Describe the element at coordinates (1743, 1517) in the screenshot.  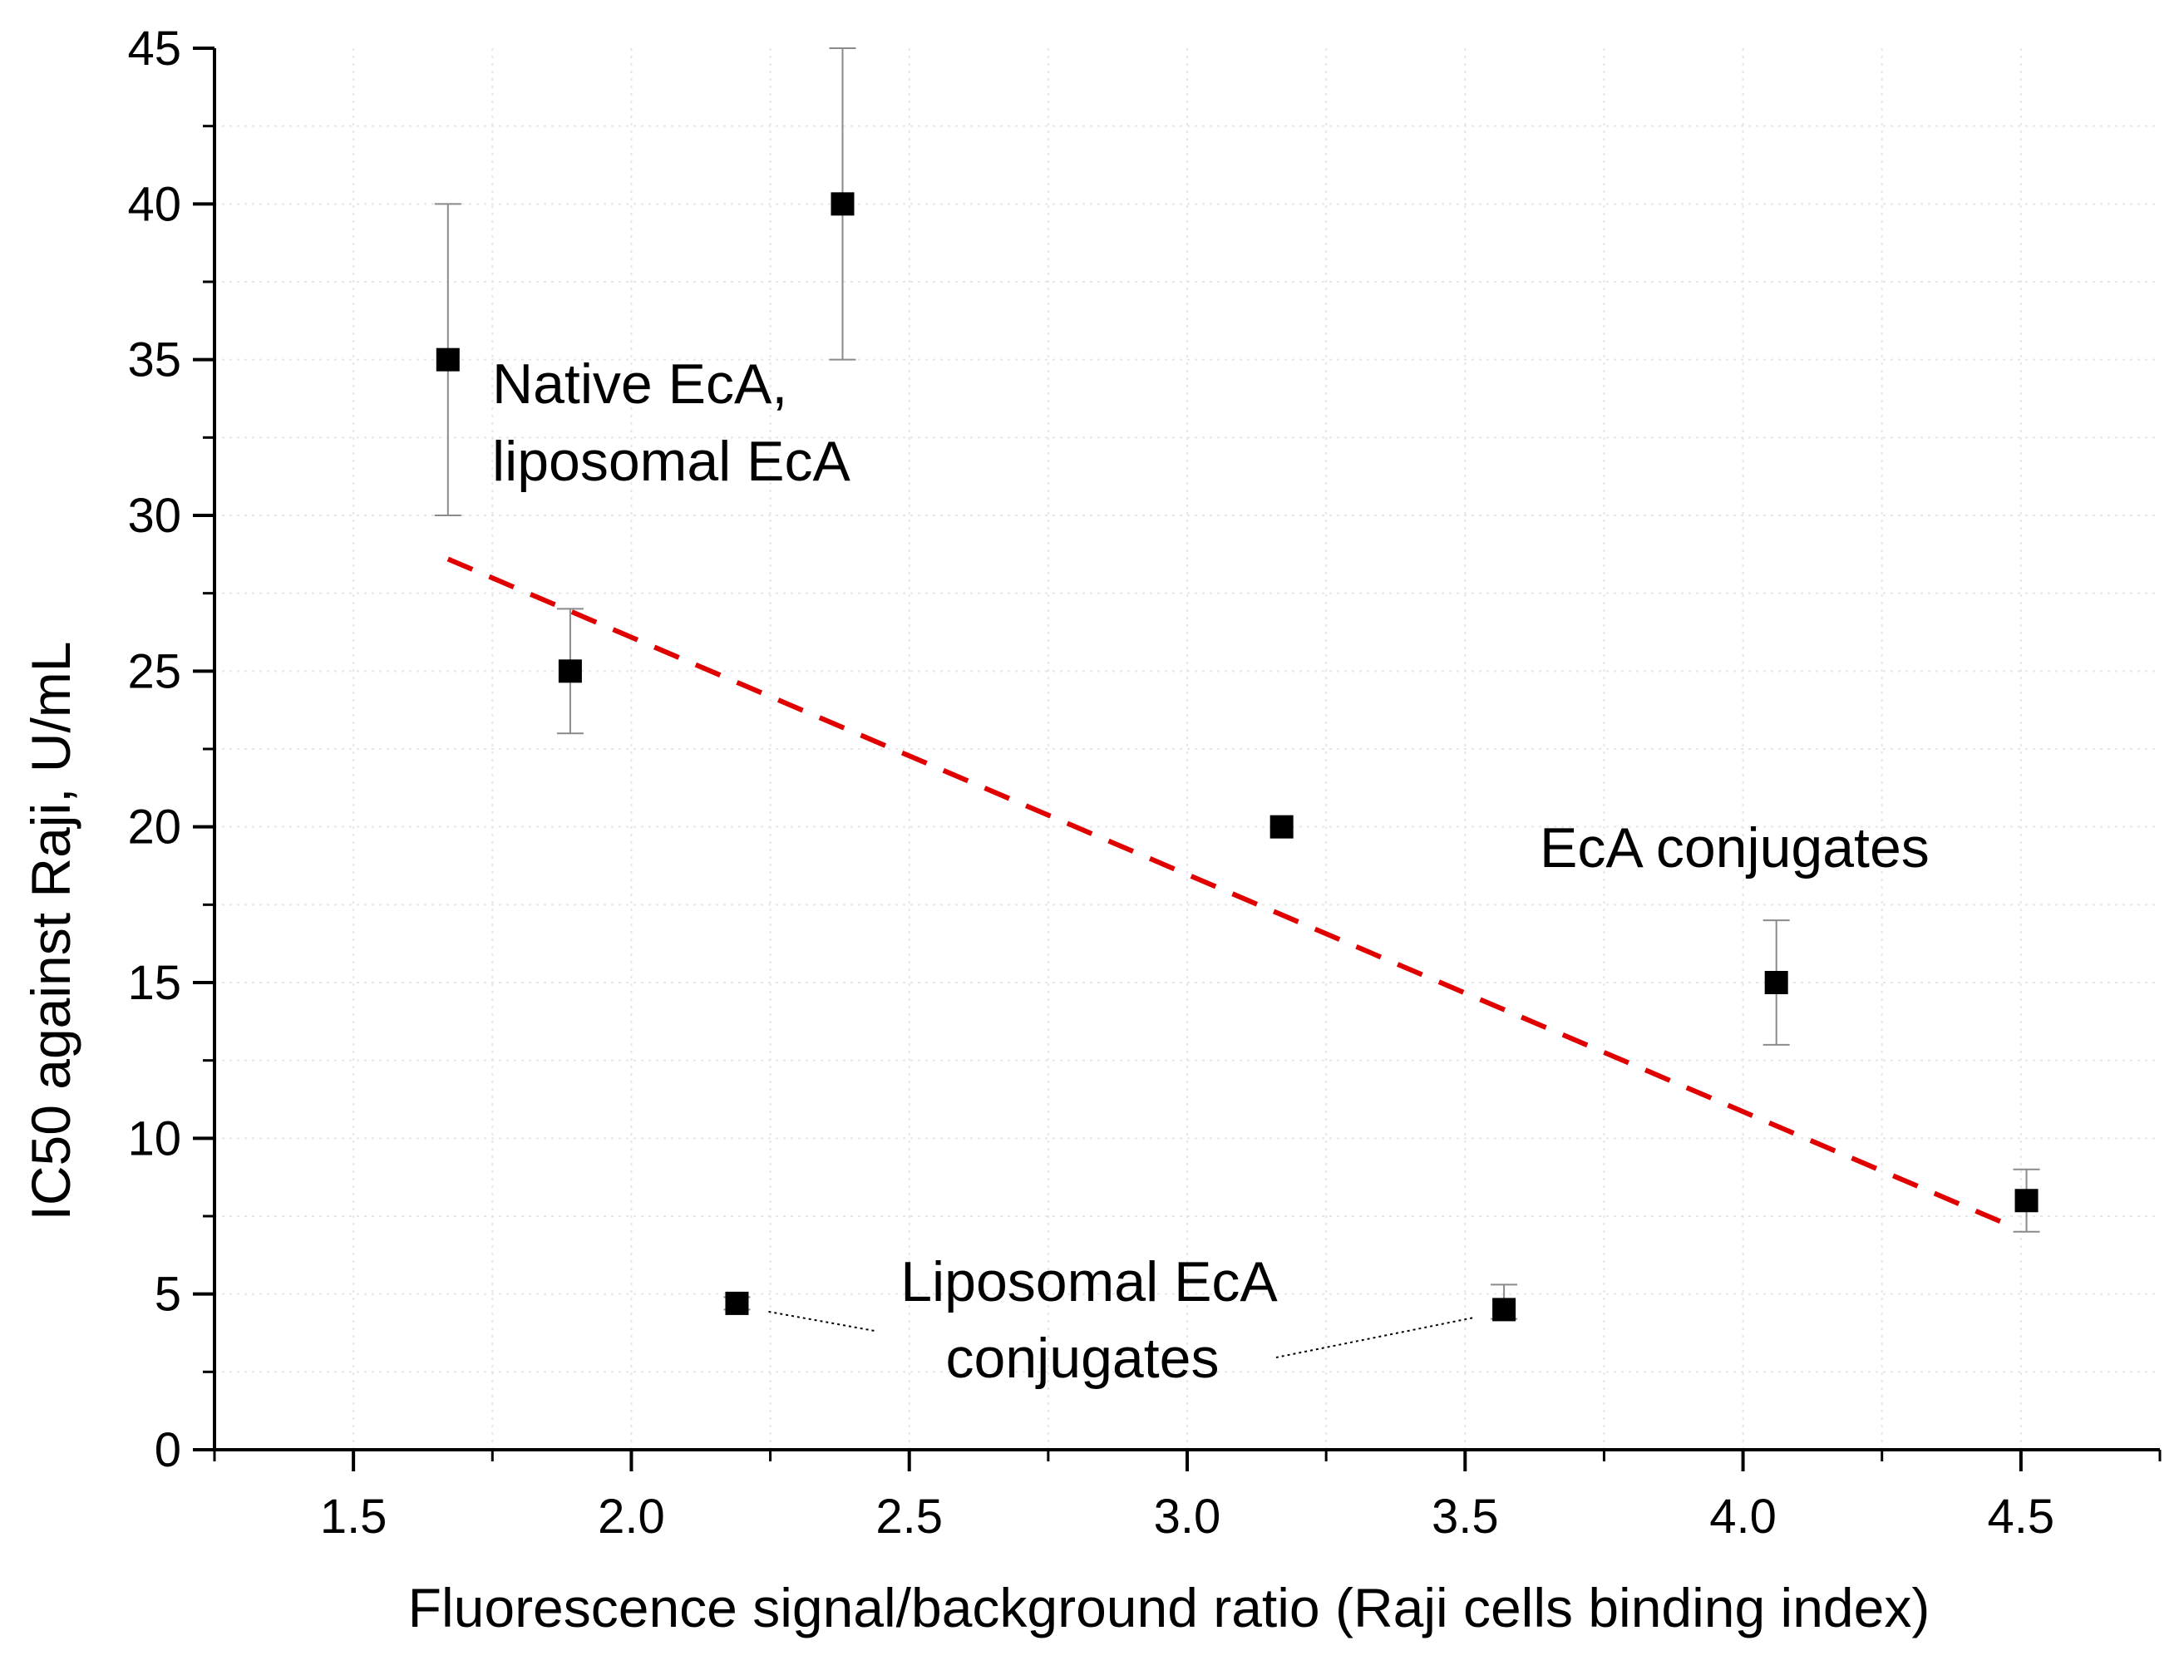
I see `x-tick-label: 4.0` at that location.